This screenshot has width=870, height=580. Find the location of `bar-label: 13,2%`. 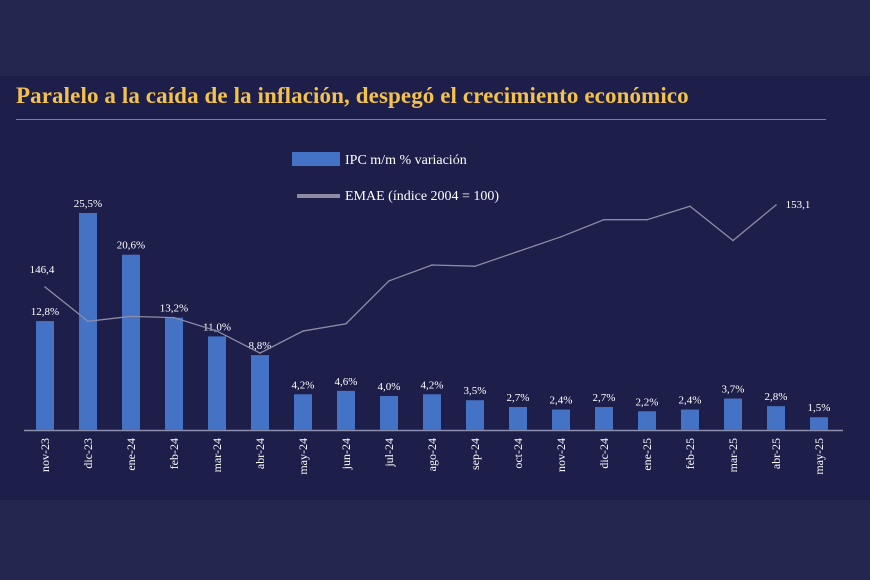

bar-label: 13,2% is located at coordinates (174, 309).